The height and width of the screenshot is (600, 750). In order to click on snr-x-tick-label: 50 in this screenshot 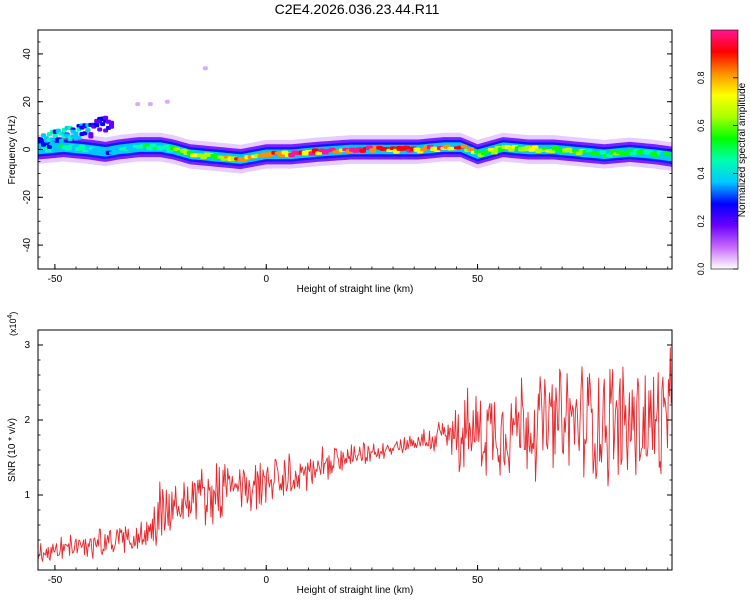, I will do `click(478, 580)`.